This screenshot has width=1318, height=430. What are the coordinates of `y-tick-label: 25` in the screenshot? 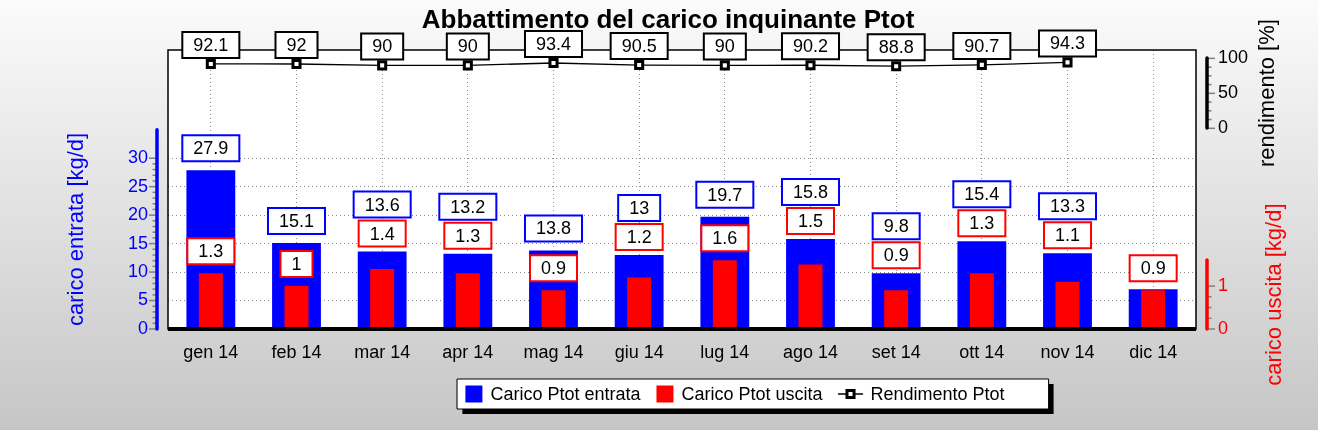 It's located at (137, 185).